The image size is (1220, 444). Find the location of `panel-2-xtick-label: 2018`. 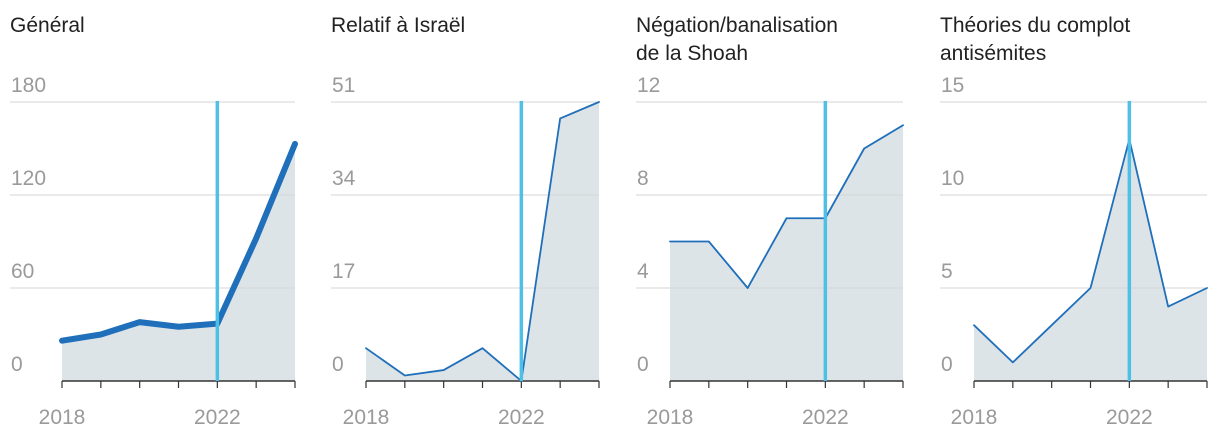

panel-2-xtick-label: 2018 is located at coordinates (366, 417).